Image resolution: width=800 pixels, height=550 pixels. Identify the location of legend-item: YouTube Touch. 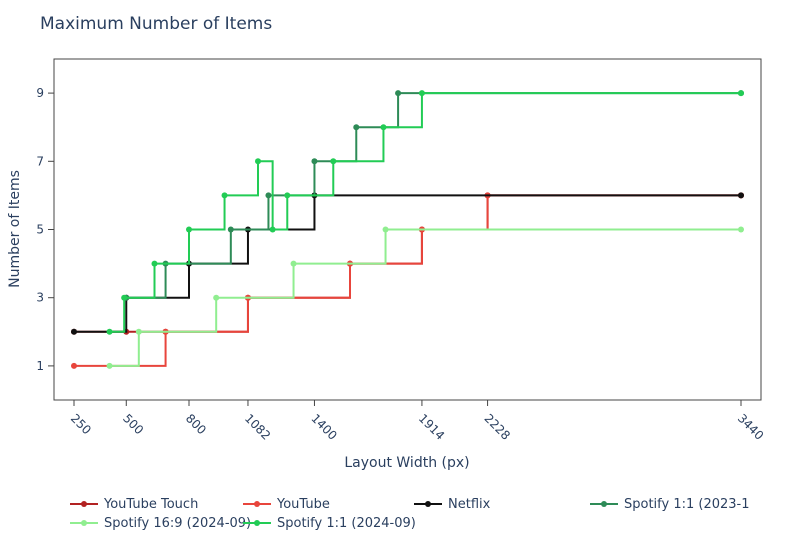
(134, 504).